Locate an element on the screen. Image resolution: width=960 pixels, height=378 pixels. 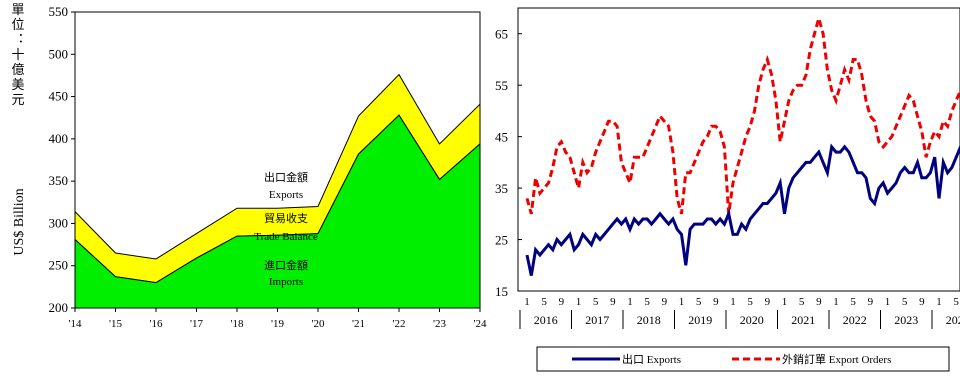
left-ylabel: US$ Billion is located at coordinates (19, 221).